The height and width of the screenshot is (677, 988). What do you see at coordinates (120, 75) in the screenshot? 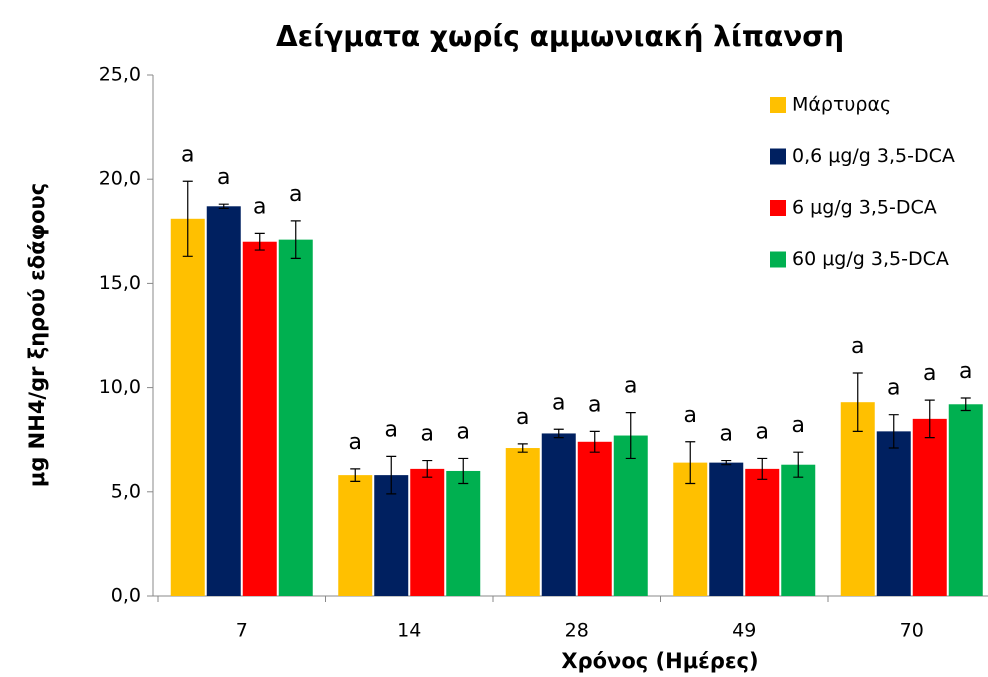
I see `y-tick-label: 25,0` at bounding box center [120, 75].